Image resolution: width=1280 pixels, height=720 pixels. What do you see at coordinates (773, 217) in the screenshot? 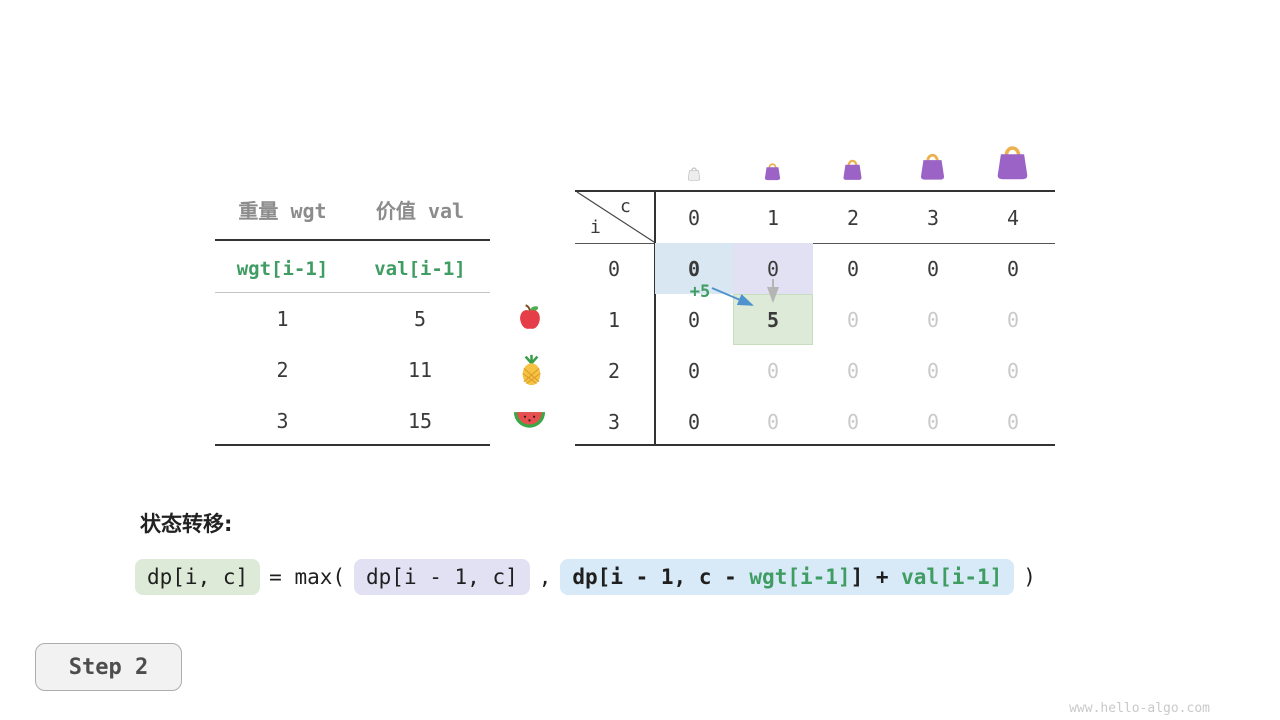
I see `dp-col-header-1: 1` at bounding box center [773, 217].